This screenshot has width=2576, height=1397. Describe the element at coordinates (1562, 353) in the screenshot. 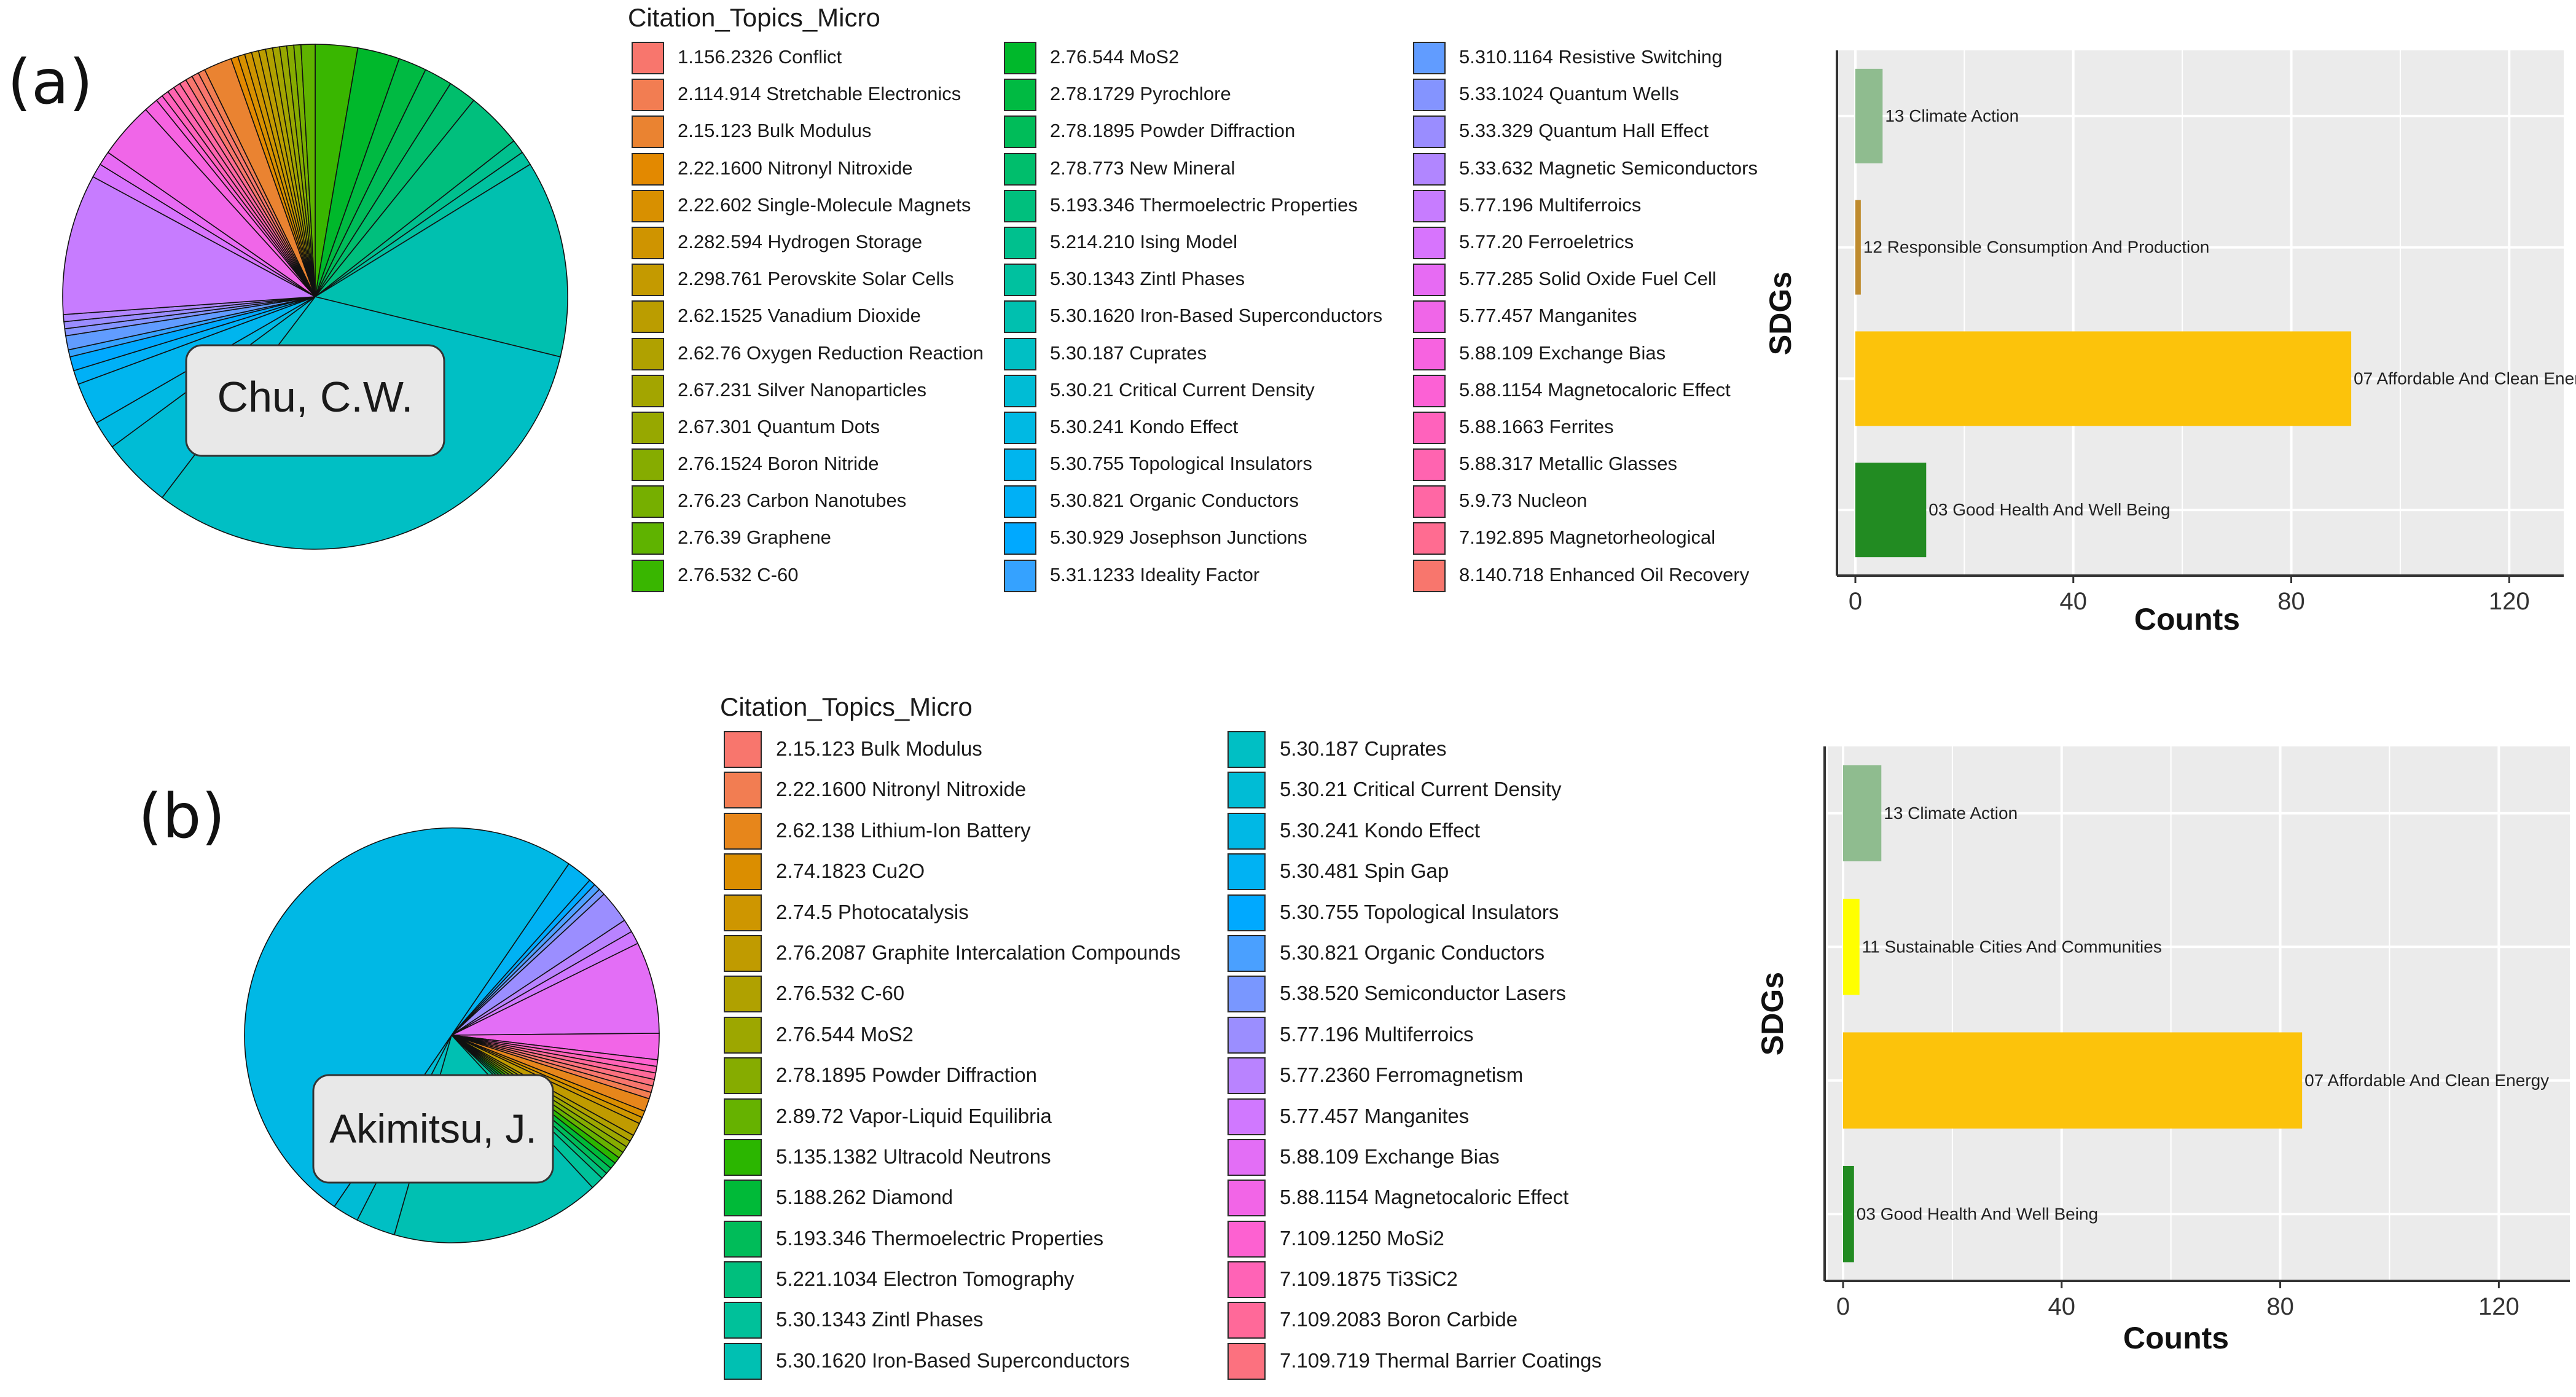

I see `legend-label: 5.88.109 Exchange Bias` at that location.